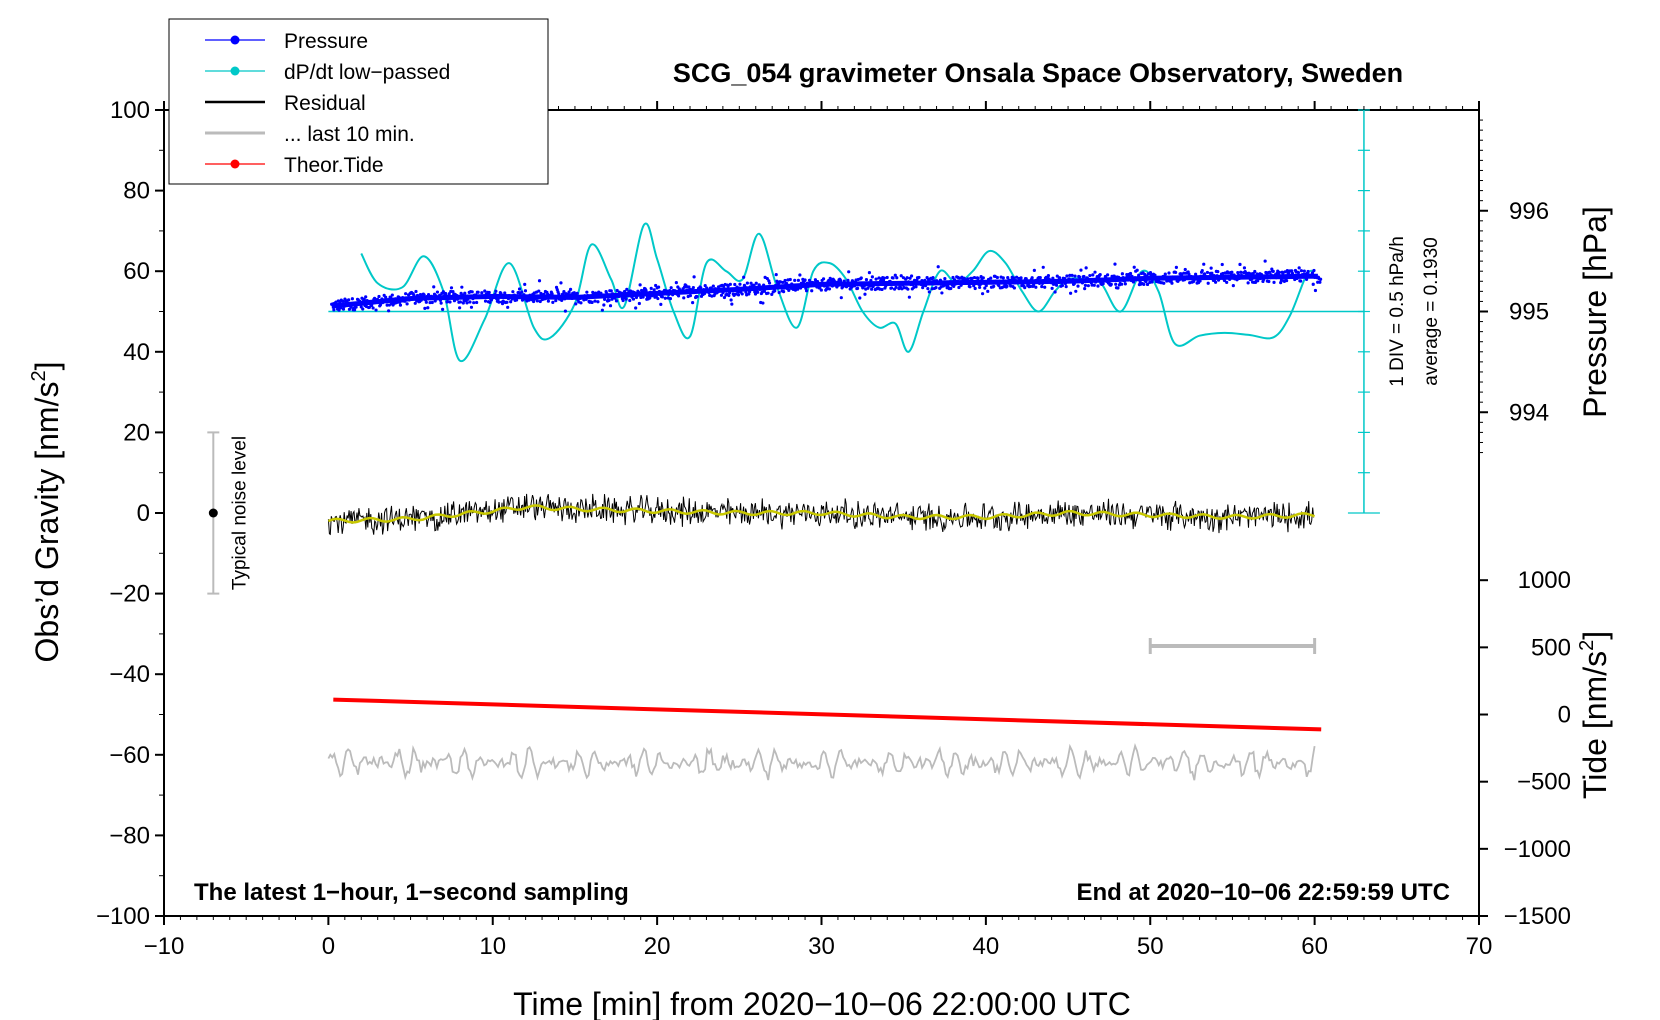 Image resolution: width=1660 pixels, height=1020 pixels. I want to click on tide-tick-label: −500, so click(1544, 782).